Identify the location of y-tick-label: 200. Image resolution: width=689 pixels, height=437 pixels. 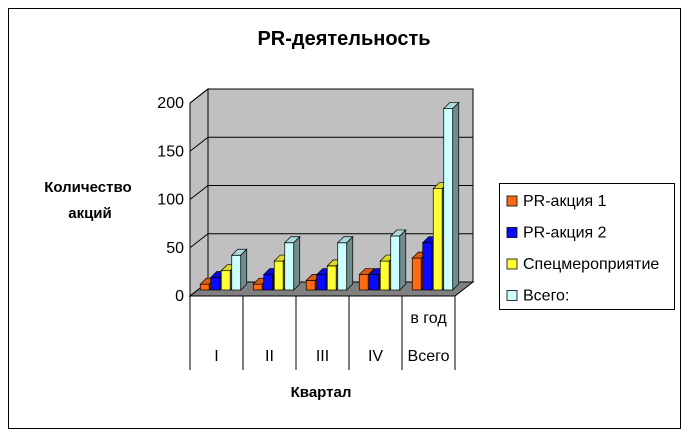
(170, 103).